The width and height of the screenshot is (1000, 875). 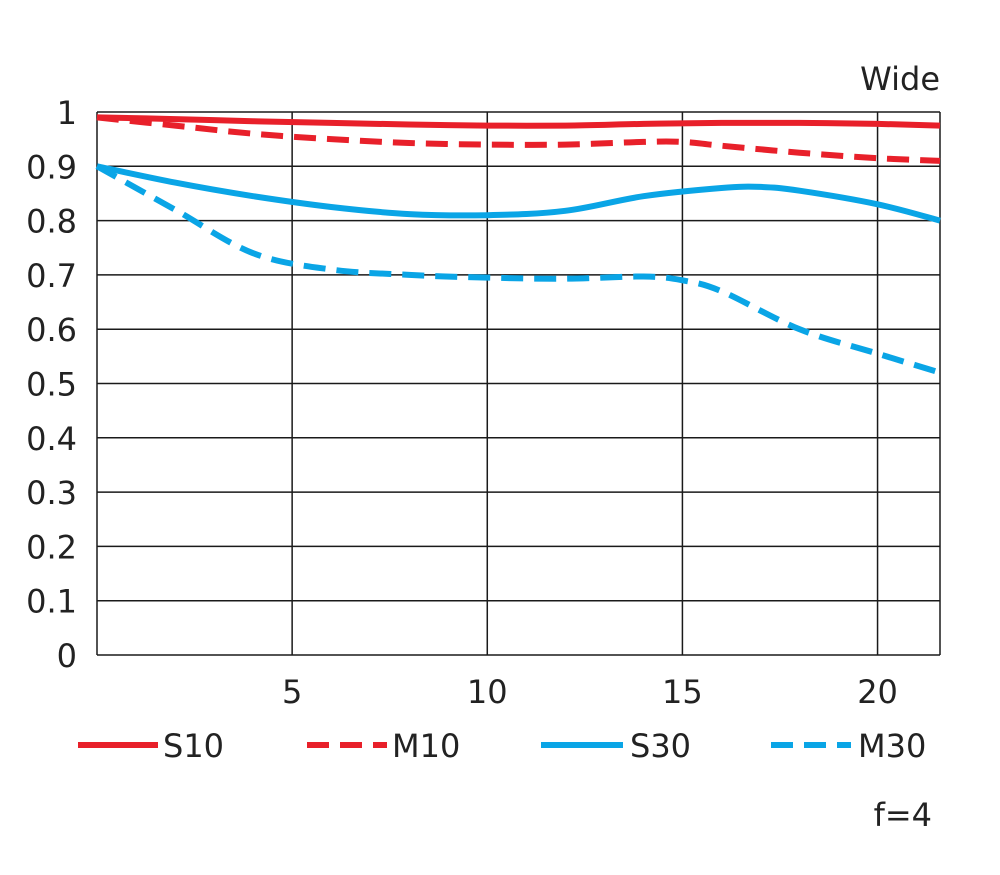 What do you see at coordinates (877, 692) in the screenshot?
I see `x-tick-label: 20` at bounding box center [877, 692].